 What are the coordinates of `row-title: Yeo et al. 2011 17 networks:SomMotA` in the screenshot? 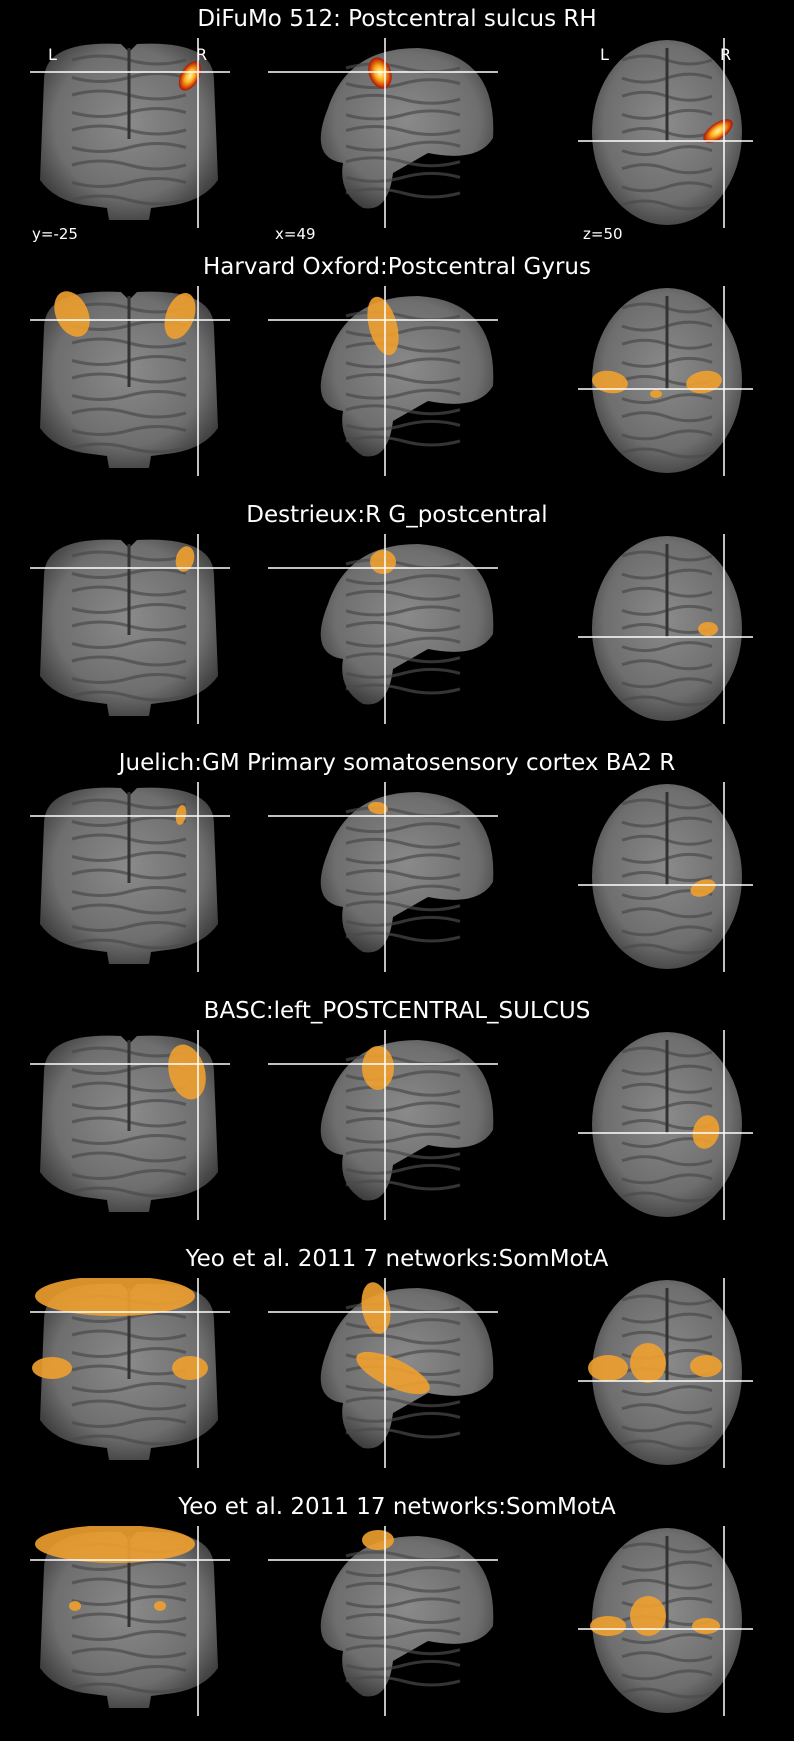 It's located at (397, 1507).